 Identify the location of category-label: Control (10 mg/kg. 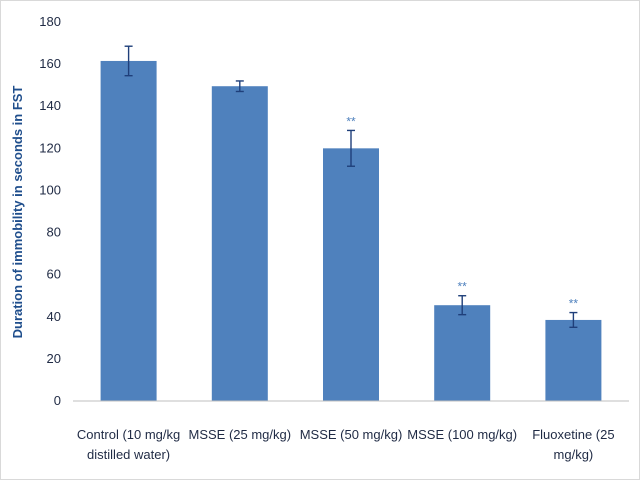
(128, 434).